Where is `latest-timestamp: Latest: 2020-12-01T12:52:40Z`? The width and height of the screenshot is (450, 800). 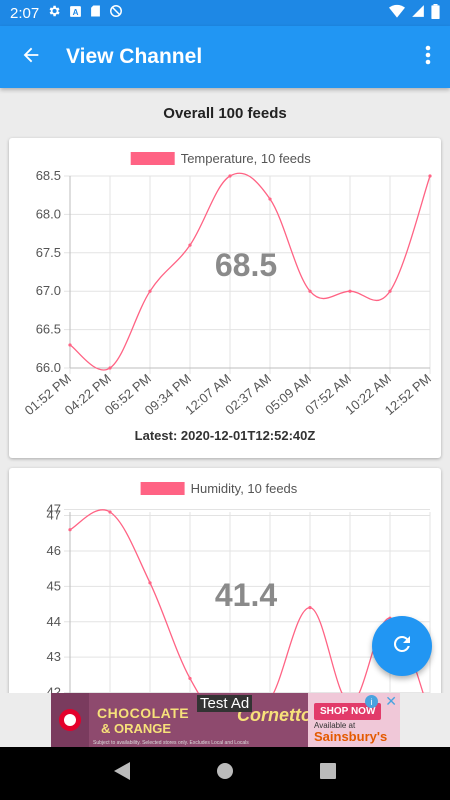 latest-timestamp: Latest: 2020-12-01T12:52:40Z is located at coordinates (225, 435).